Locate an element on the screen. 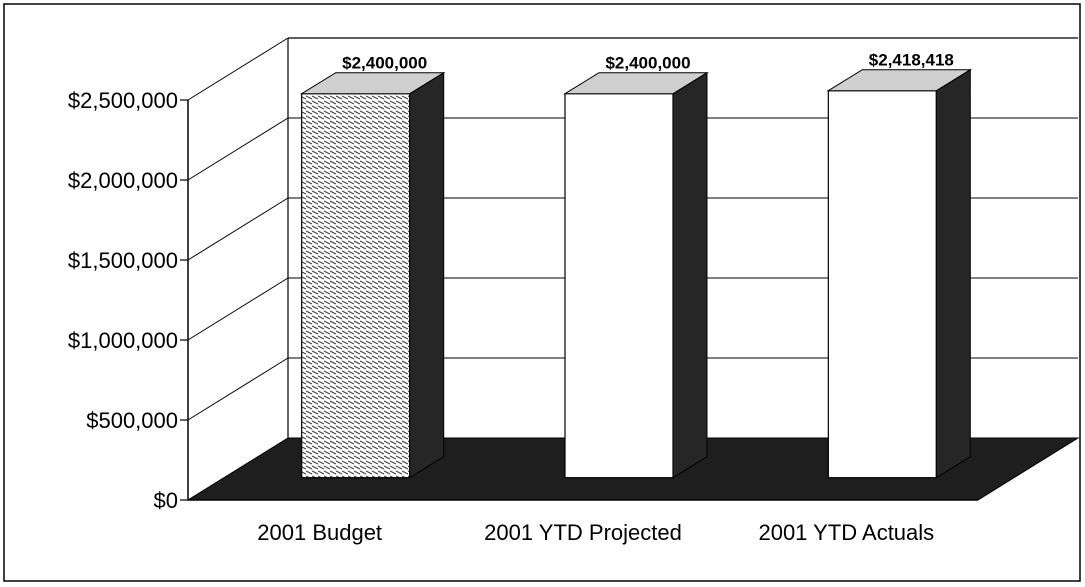 The width and height of the screenshot is (1085, 587). data-labels: $2,400,000 $2,400,000 $2,418,418 is located at coordinates (648, 62).